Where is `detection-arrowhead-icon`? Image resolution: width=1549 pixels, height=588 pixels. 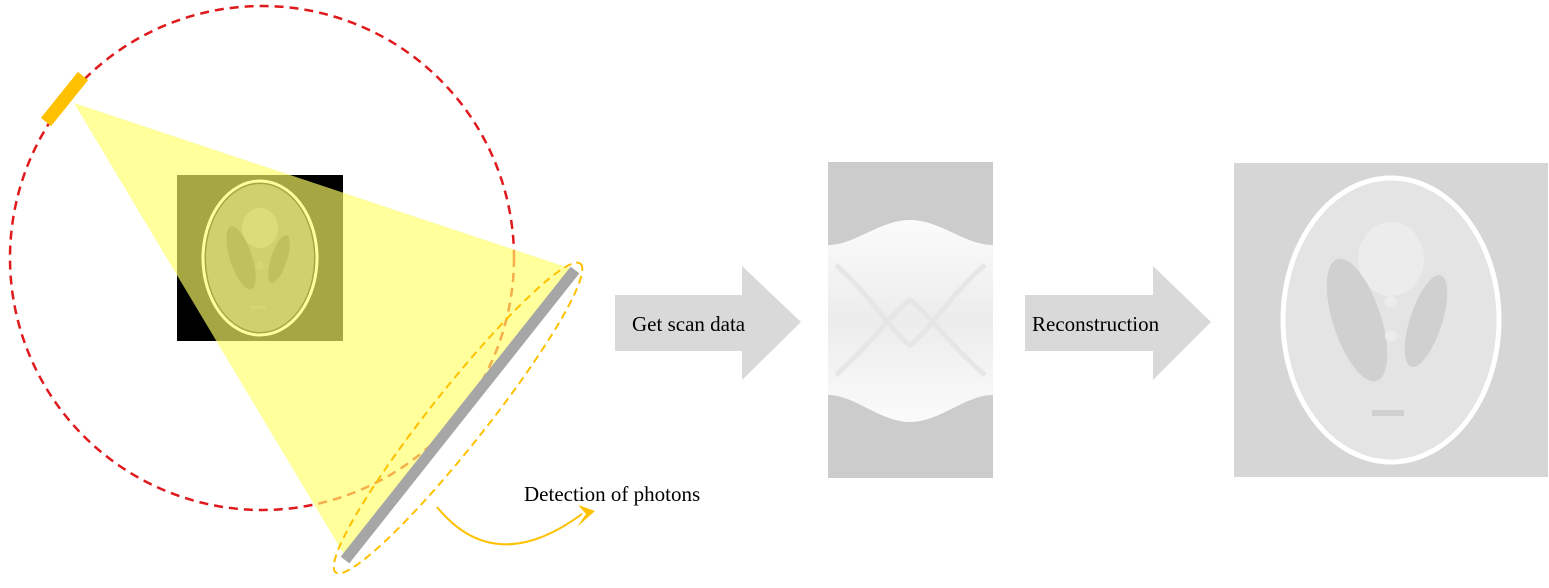
detection-arrowhead-icon is located at coordinates (586, 516).